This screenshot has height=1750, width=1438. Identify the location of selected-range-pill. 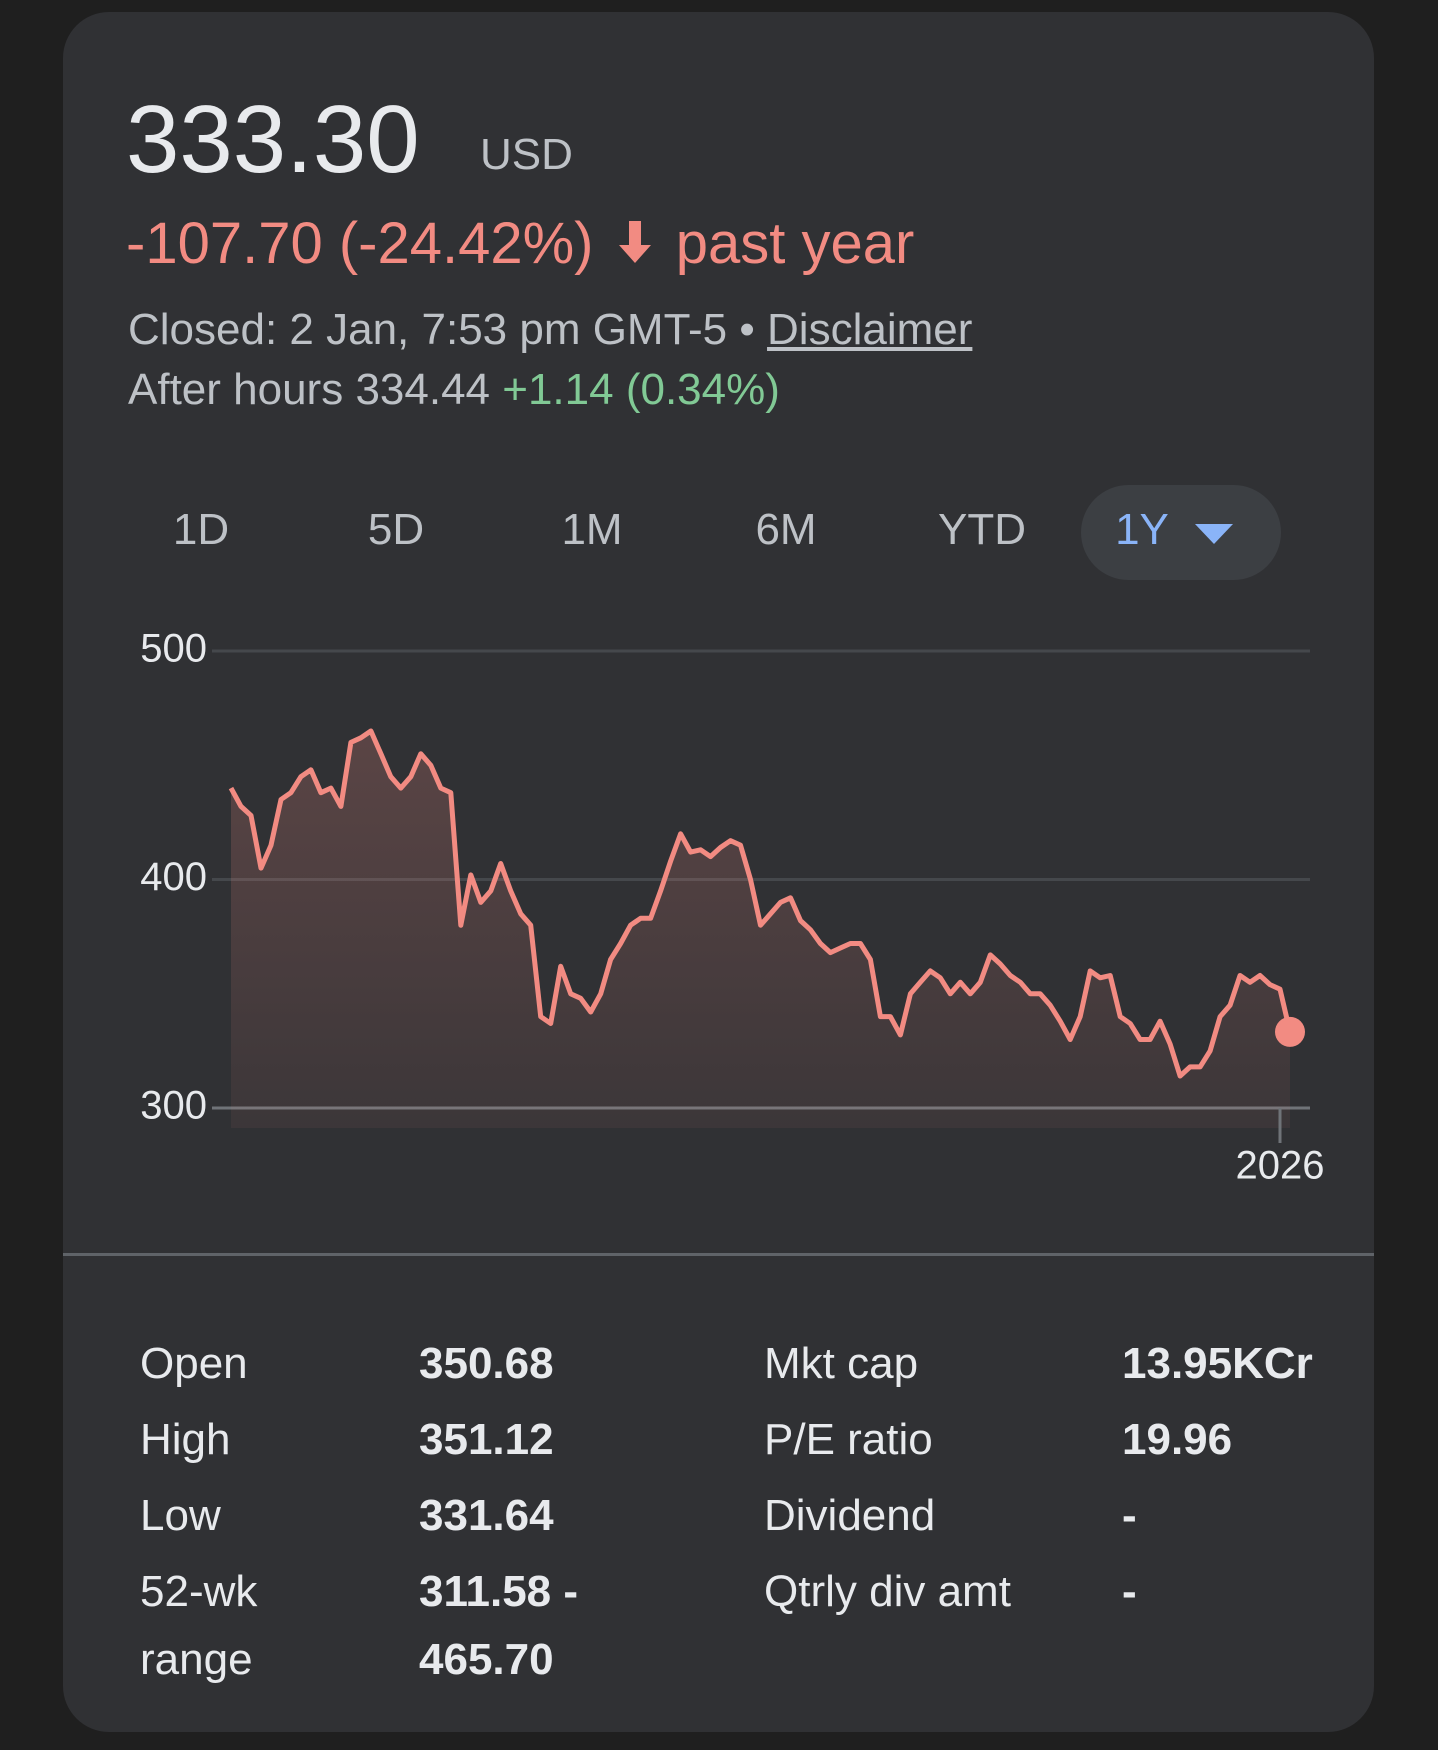
(1181, 532).